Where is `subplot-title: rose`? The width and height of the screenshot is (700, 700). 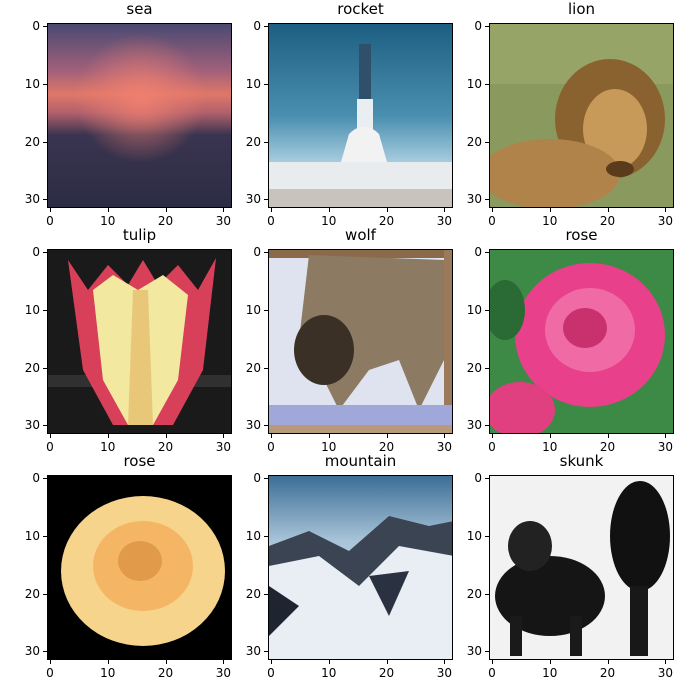
subplot-title: rose is located at coordinates (139, 461).